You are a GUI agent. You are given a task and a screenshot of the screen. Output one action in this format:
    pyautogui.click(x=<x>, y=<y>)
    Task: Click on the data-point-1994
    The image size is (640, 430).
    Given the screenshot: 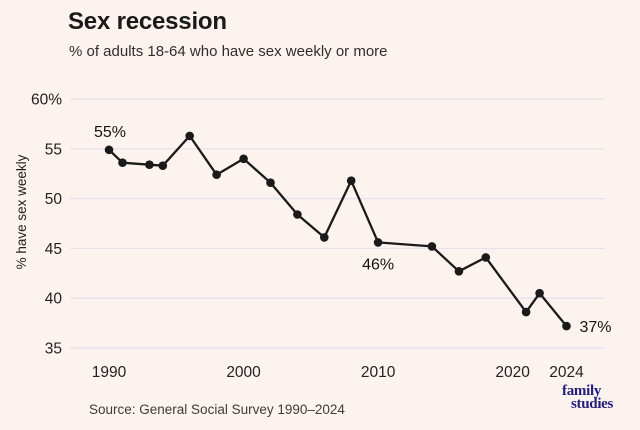 What is the action you would take?
    pyautogui.click(x=163, y=165)
    